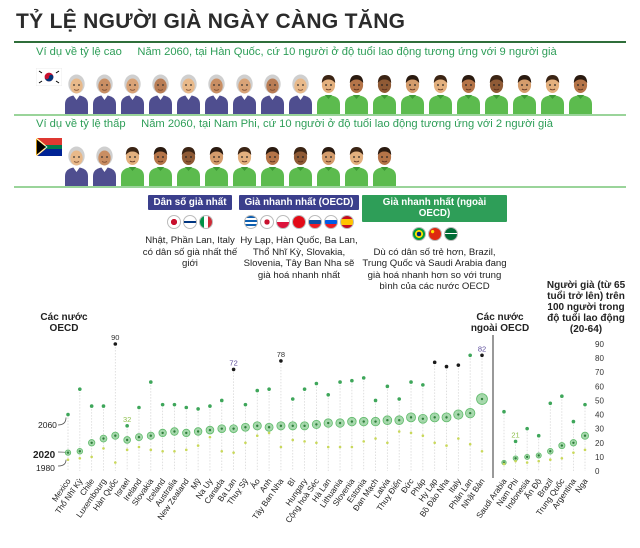 This screenshot has height=548, width=640. I want to click on year-1980-label: 1980, so click(45, 468).